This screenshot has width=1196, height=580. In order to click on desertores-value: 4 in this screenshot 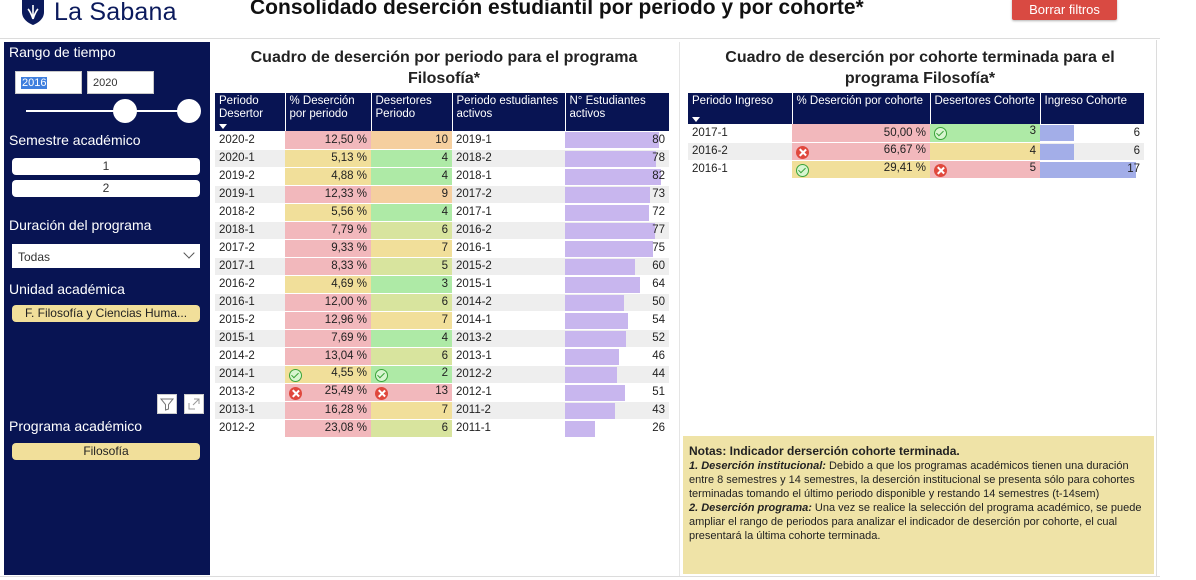, I will do `click(1032, 151)`.